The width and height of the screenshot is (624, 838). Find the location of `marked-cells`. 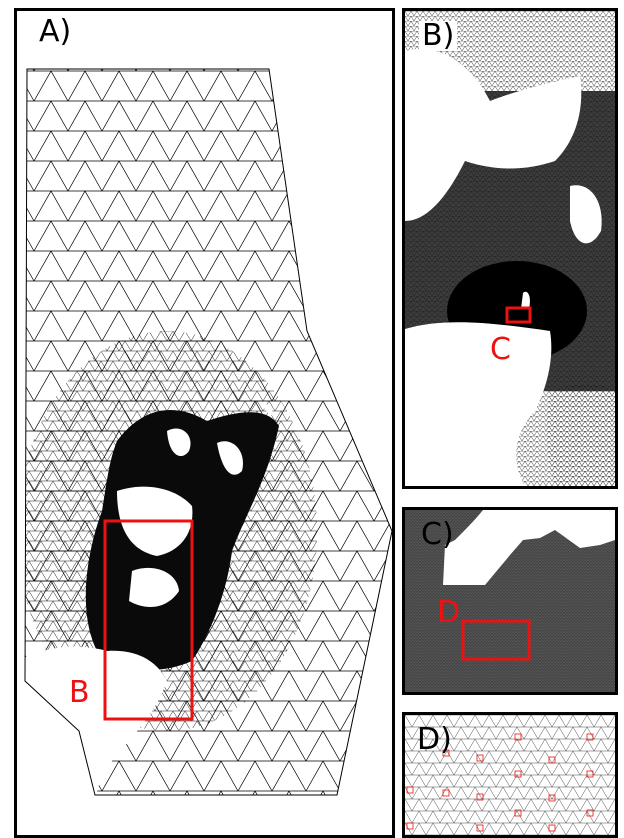

marked-cells is located at coordinates (500, 782).